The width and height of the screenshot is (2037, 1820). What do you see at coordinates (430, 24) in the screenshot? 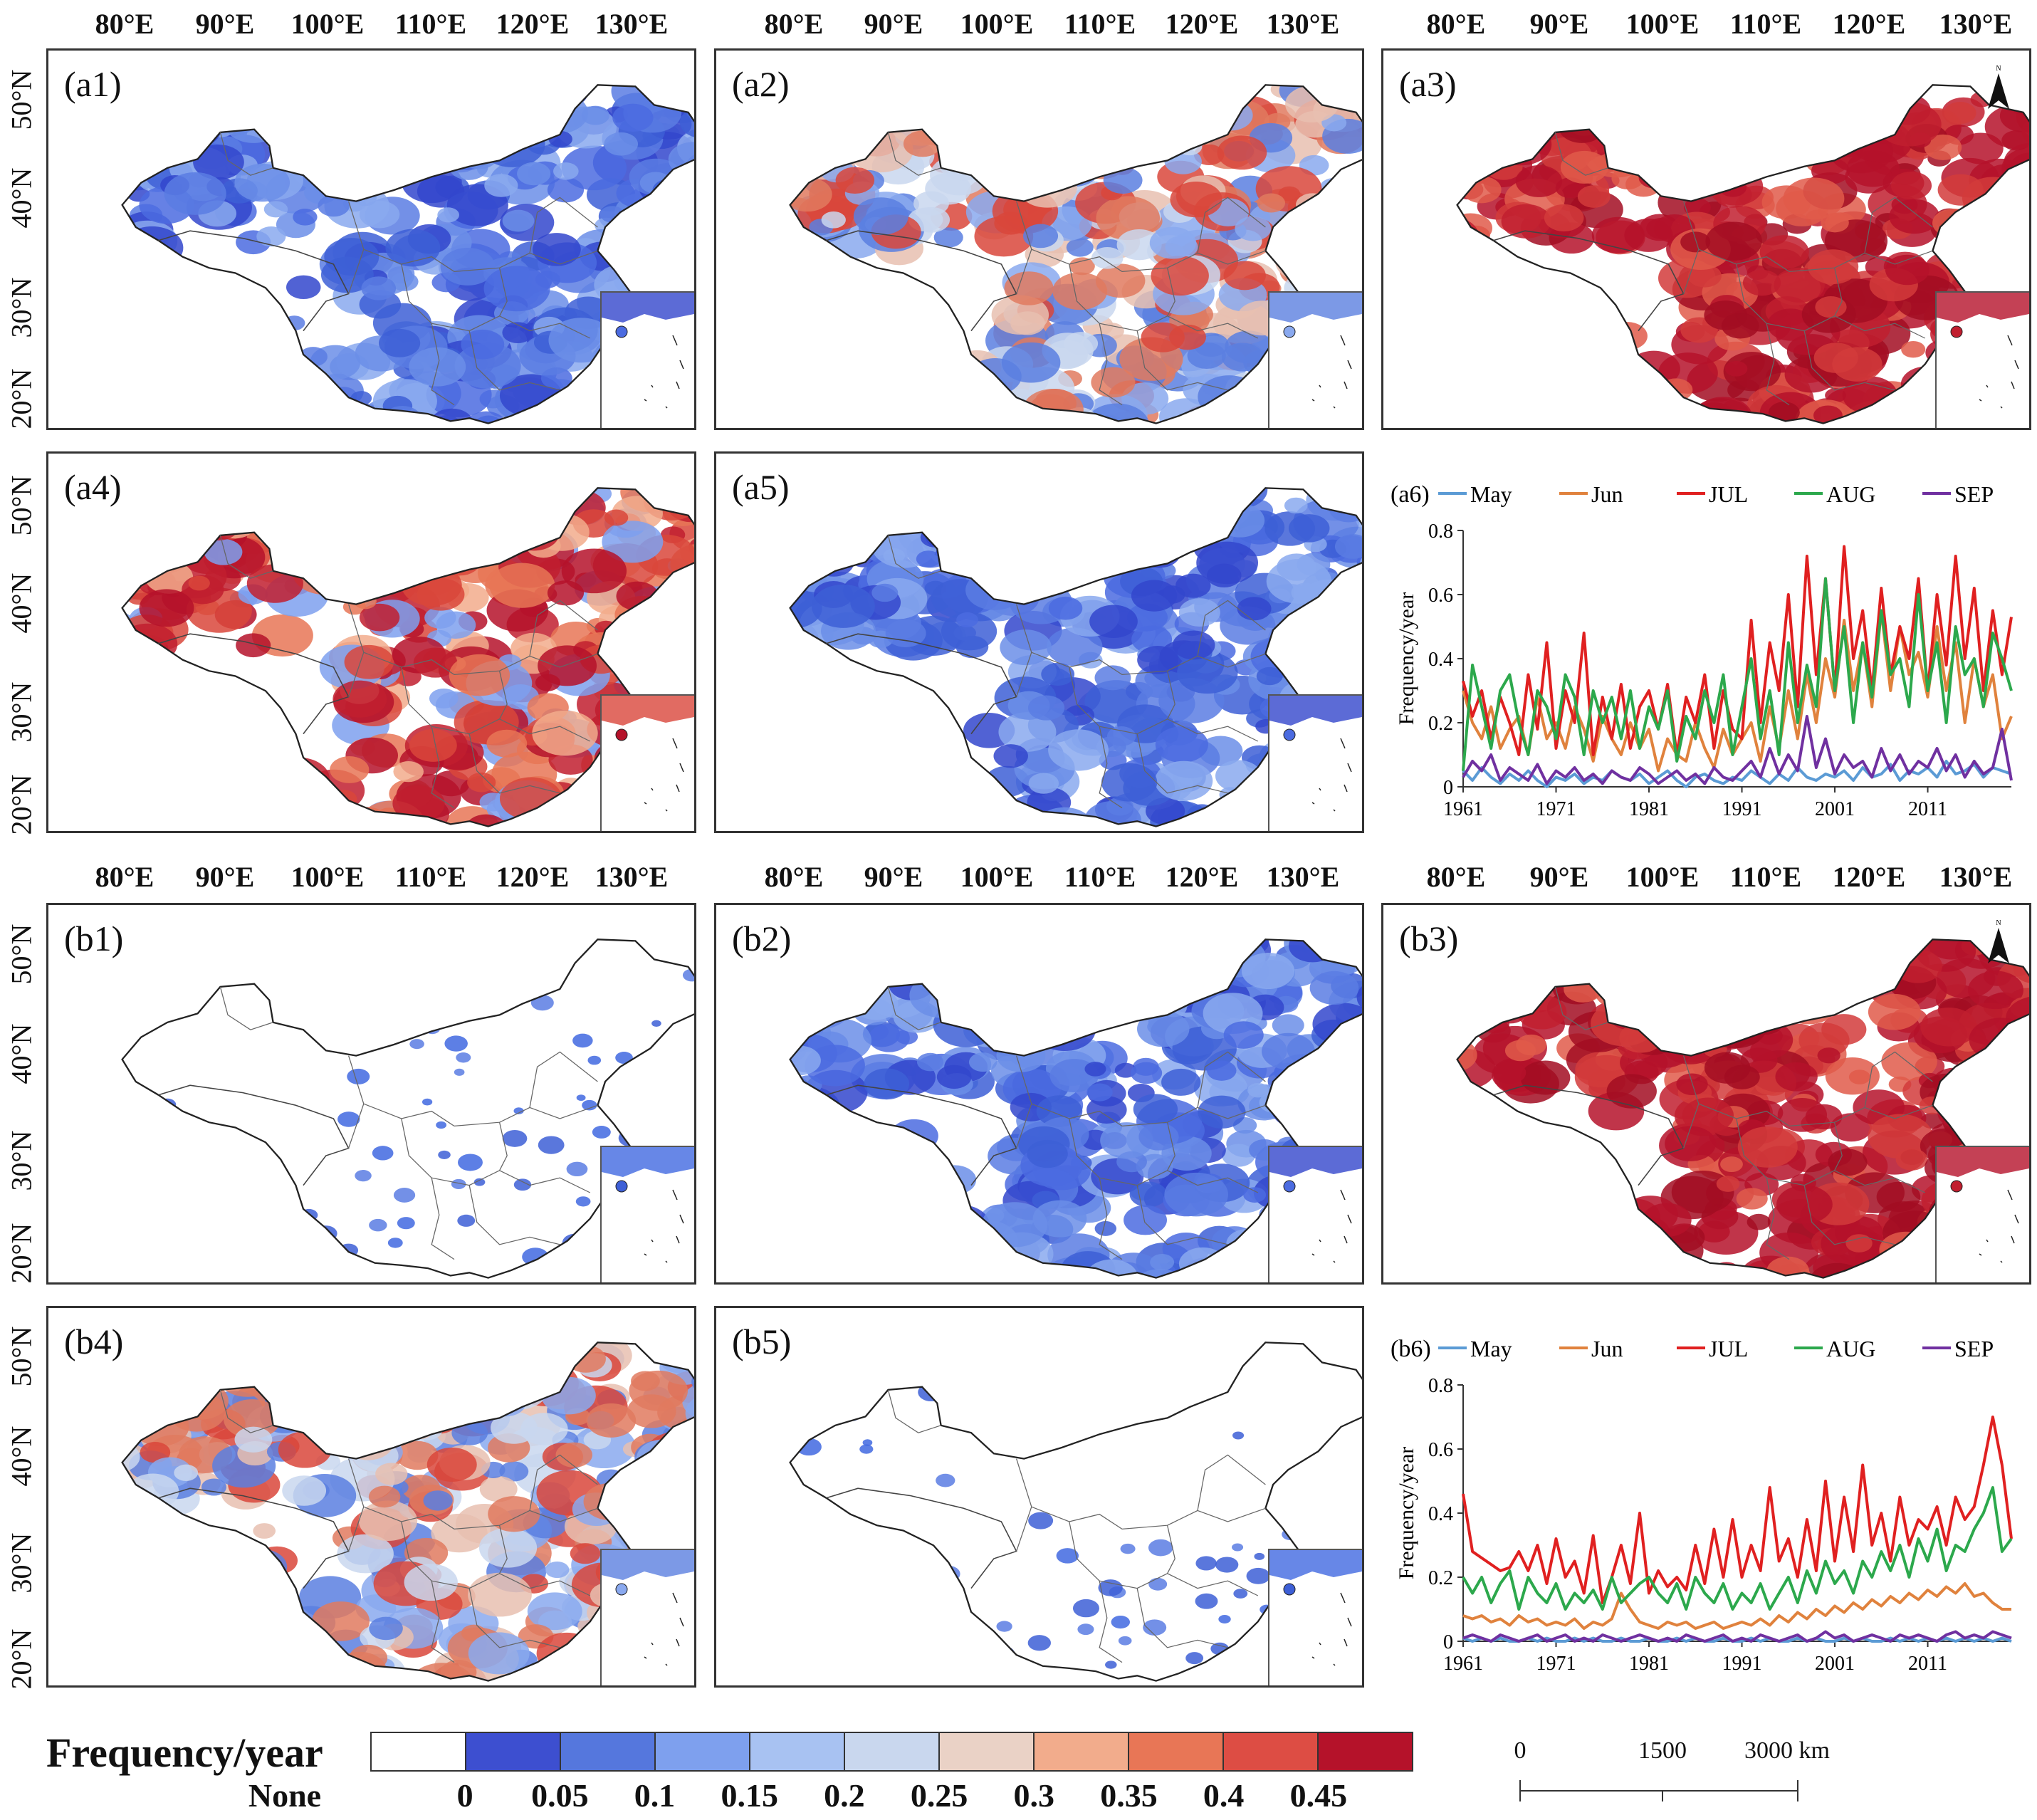
I see `lon-label: 110°E` at bounding box center [430, 24].